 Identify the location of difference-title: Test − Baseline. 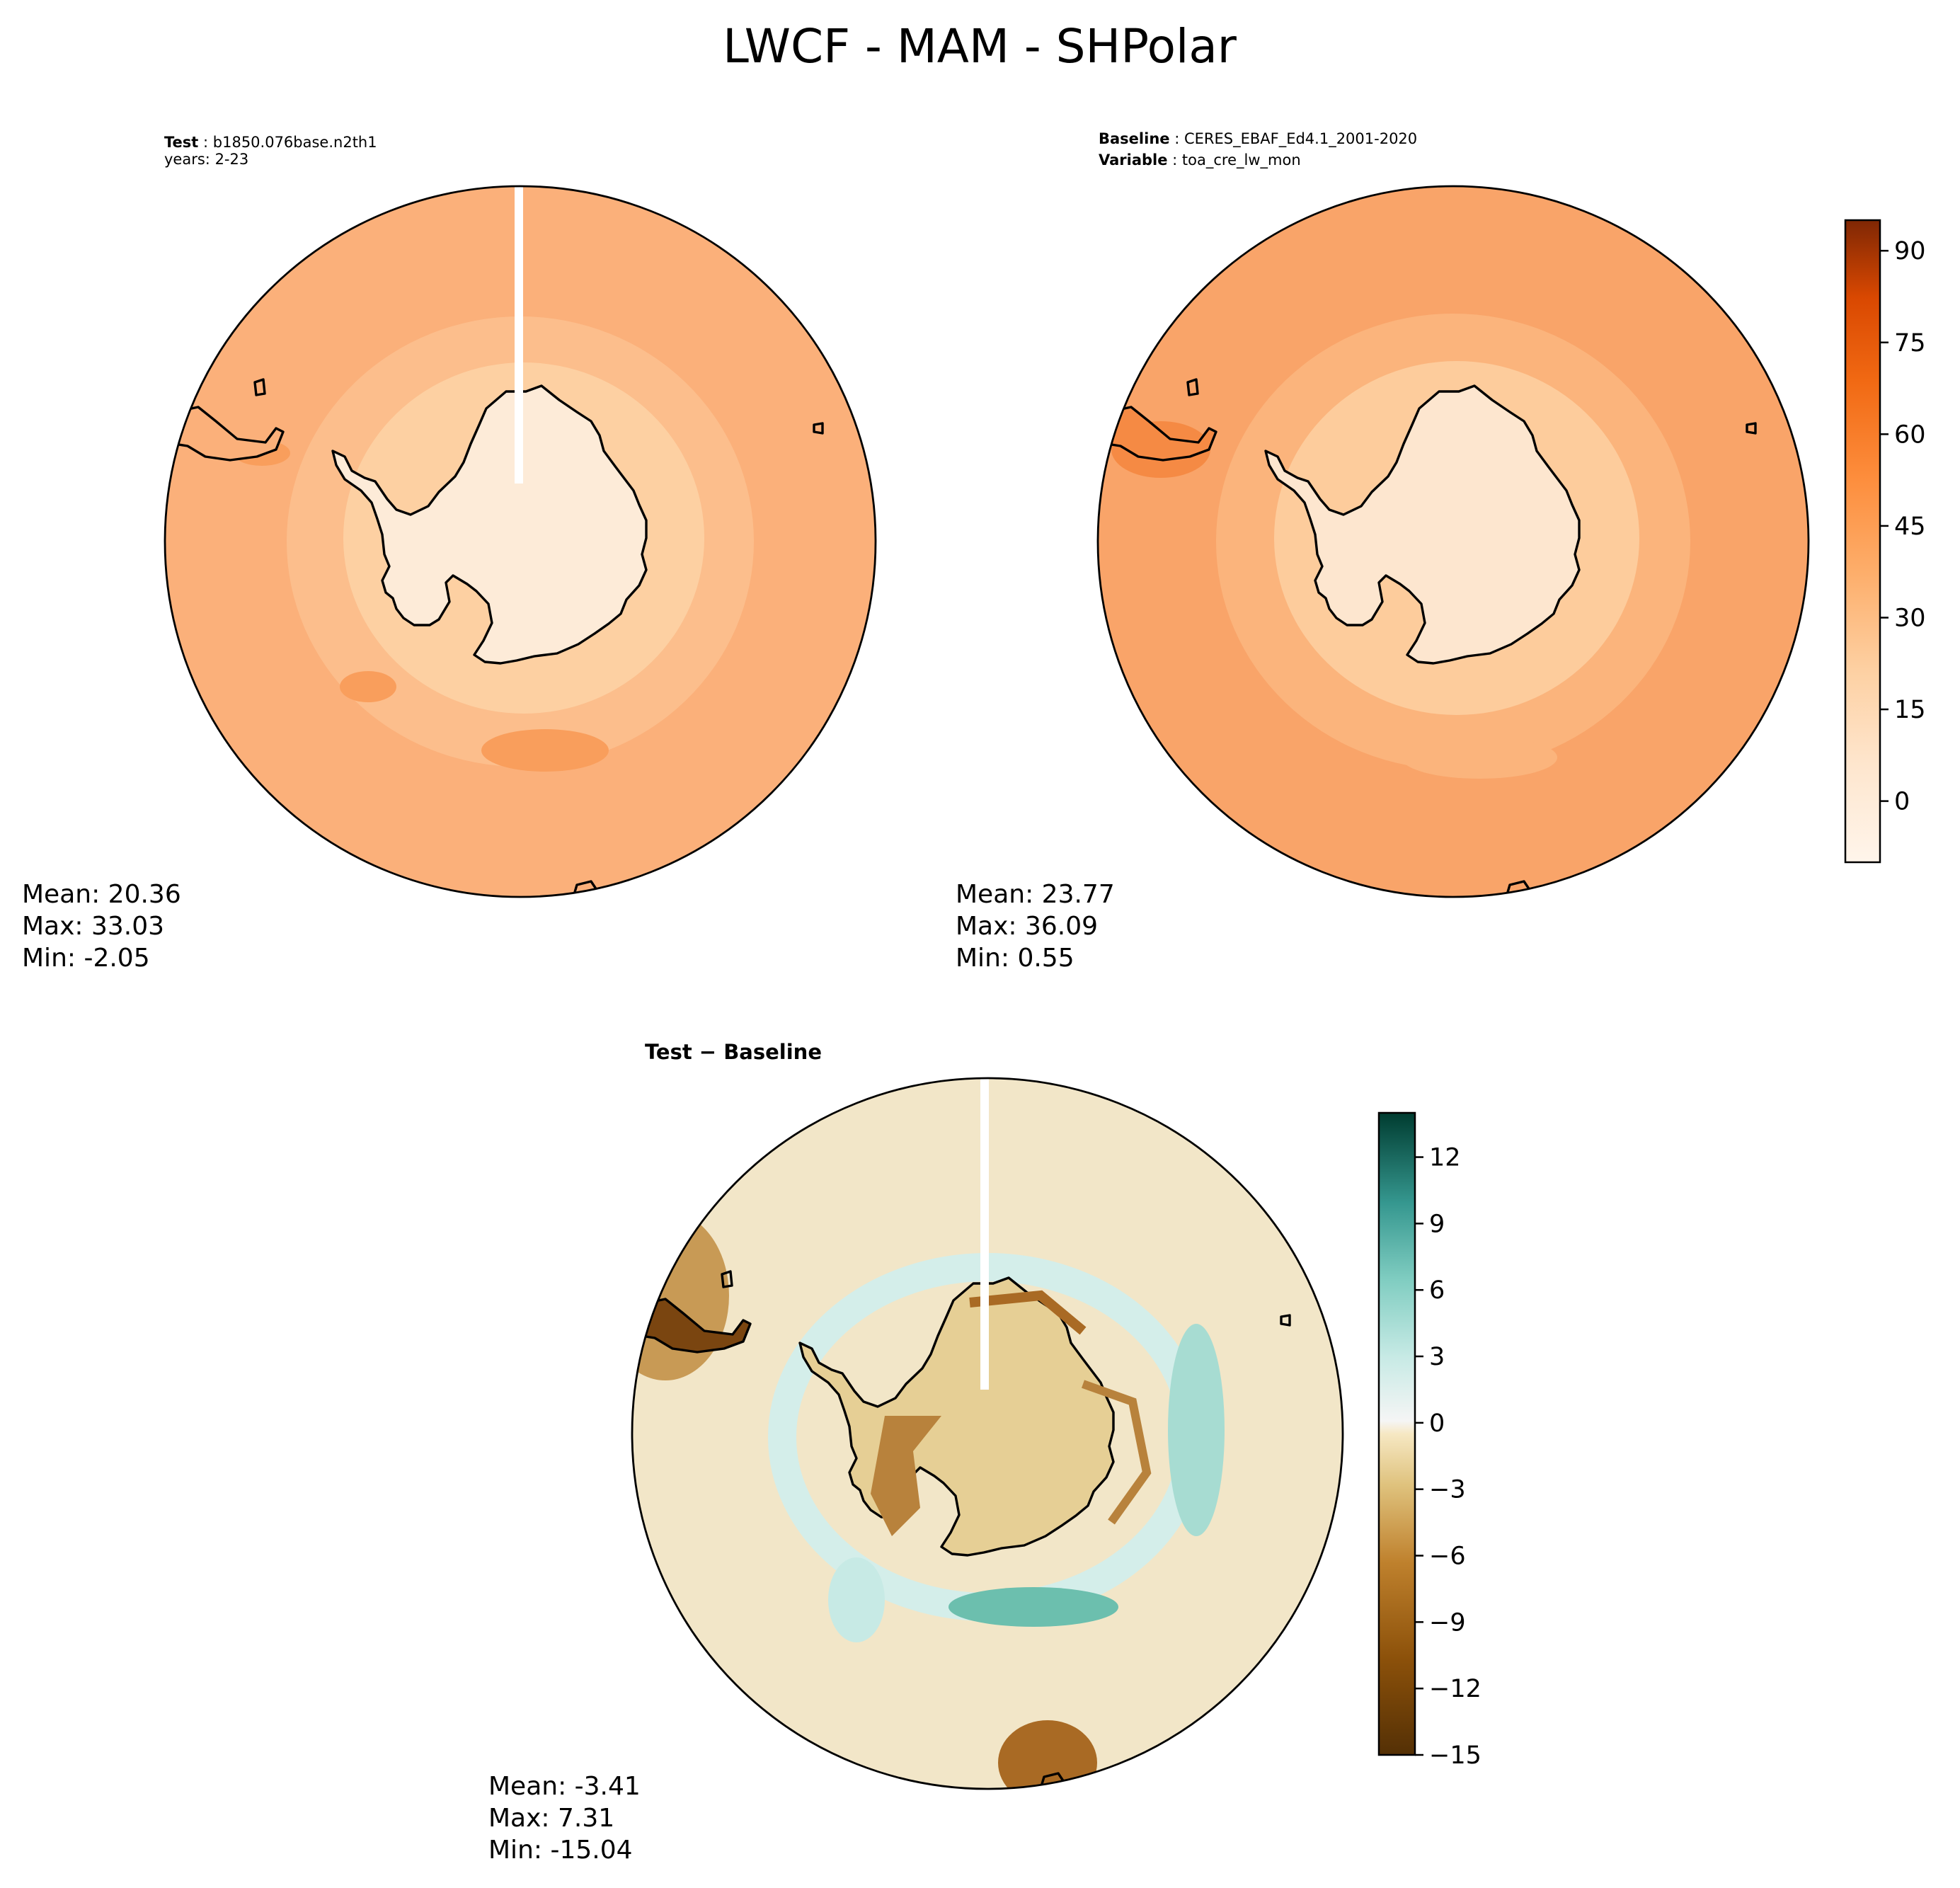
(733, 1052).